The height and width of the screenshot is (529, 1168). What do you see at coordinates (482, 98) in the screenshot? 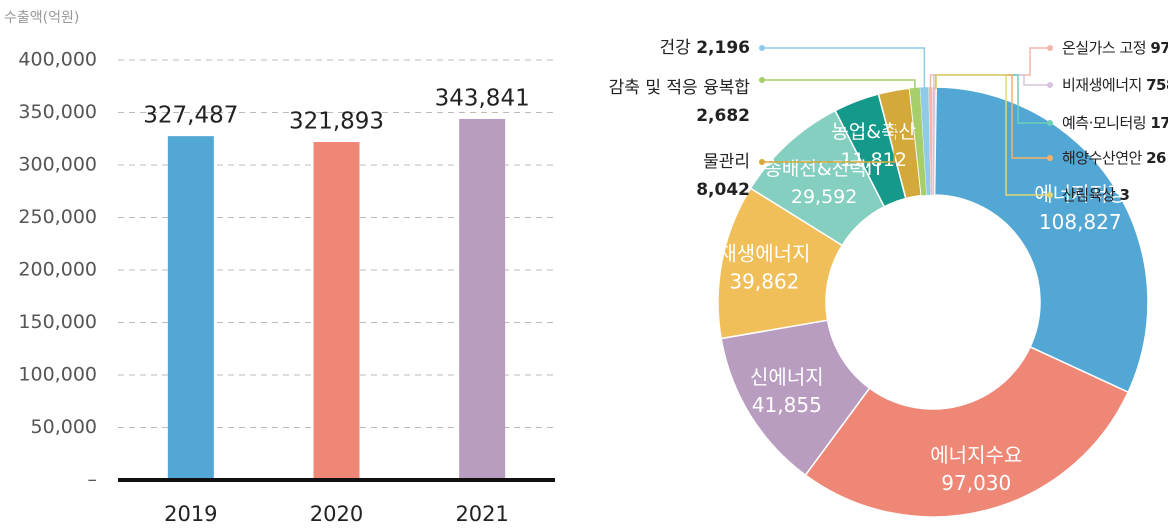
I see `value-label: 343,841` at bounding box center [482, 98].